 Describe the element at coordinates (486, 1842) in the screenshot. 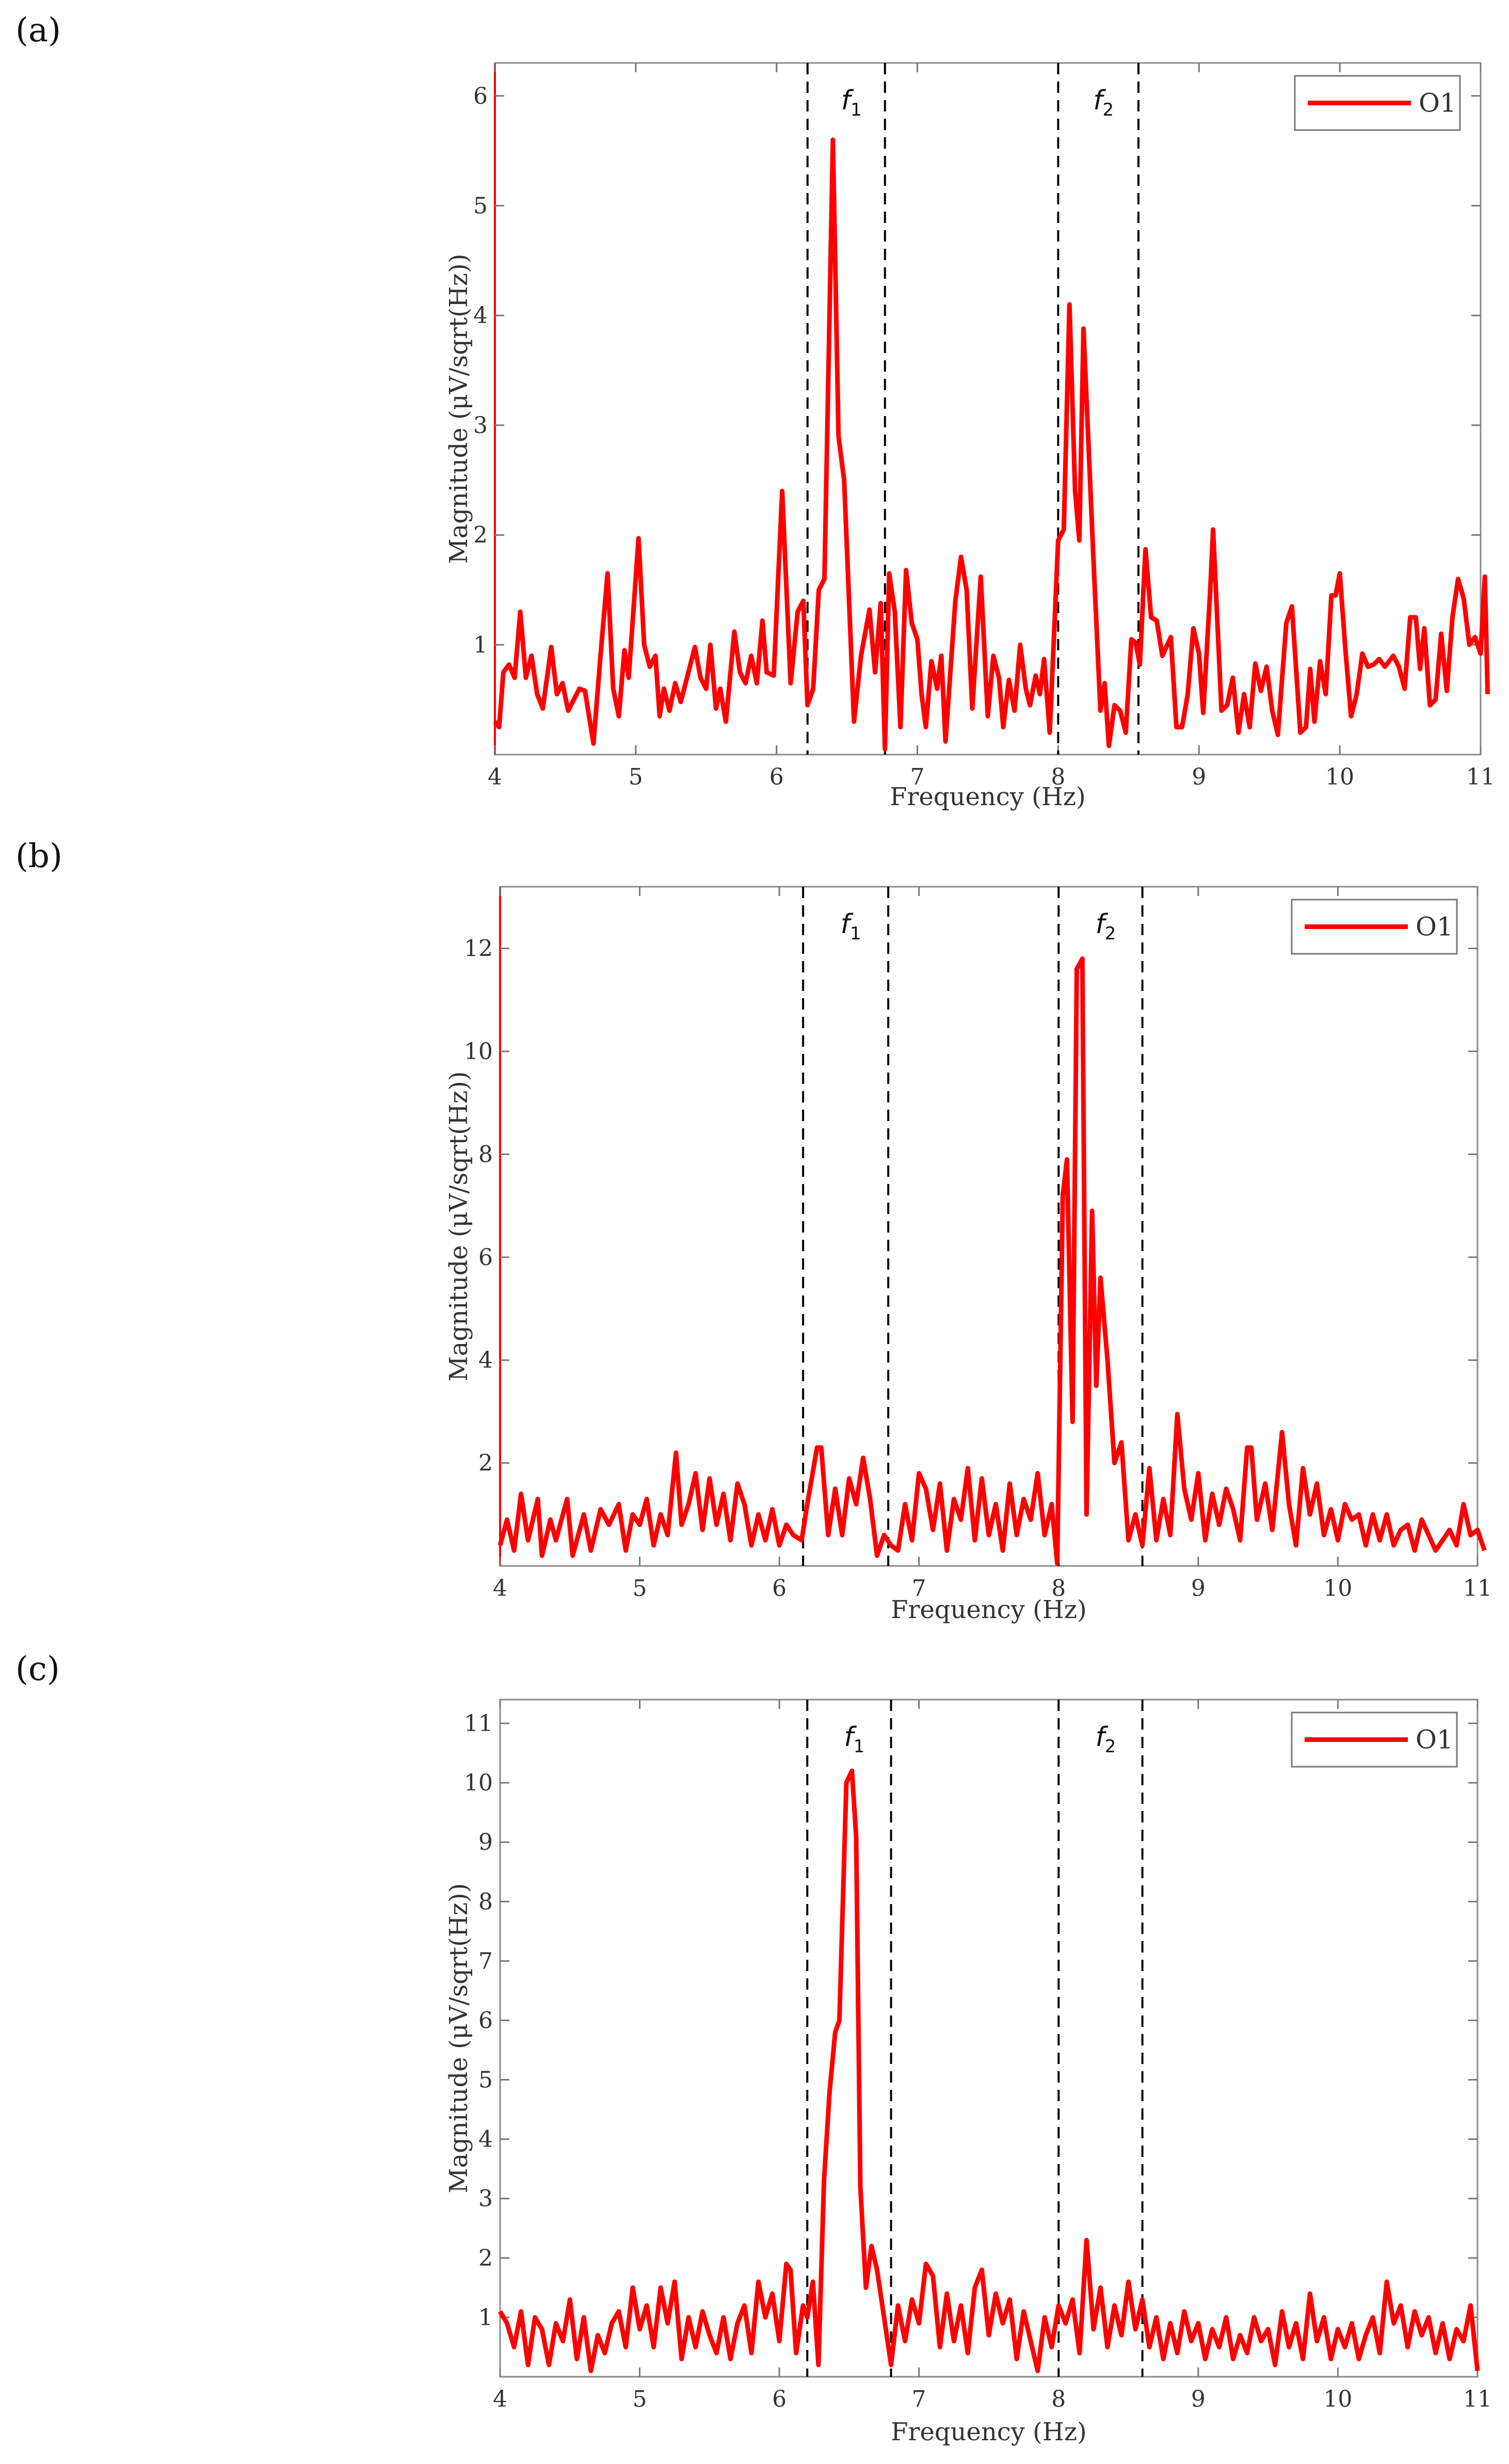

I see `y-tick-label: 9` at that location.